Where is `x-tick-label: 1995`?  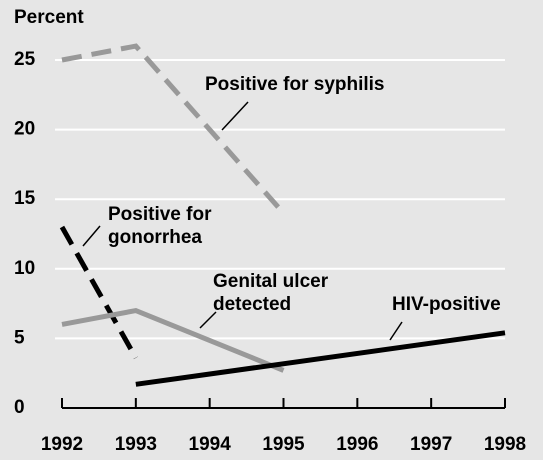
x-tick-label: 1995 is located at coordinates (283, 444).